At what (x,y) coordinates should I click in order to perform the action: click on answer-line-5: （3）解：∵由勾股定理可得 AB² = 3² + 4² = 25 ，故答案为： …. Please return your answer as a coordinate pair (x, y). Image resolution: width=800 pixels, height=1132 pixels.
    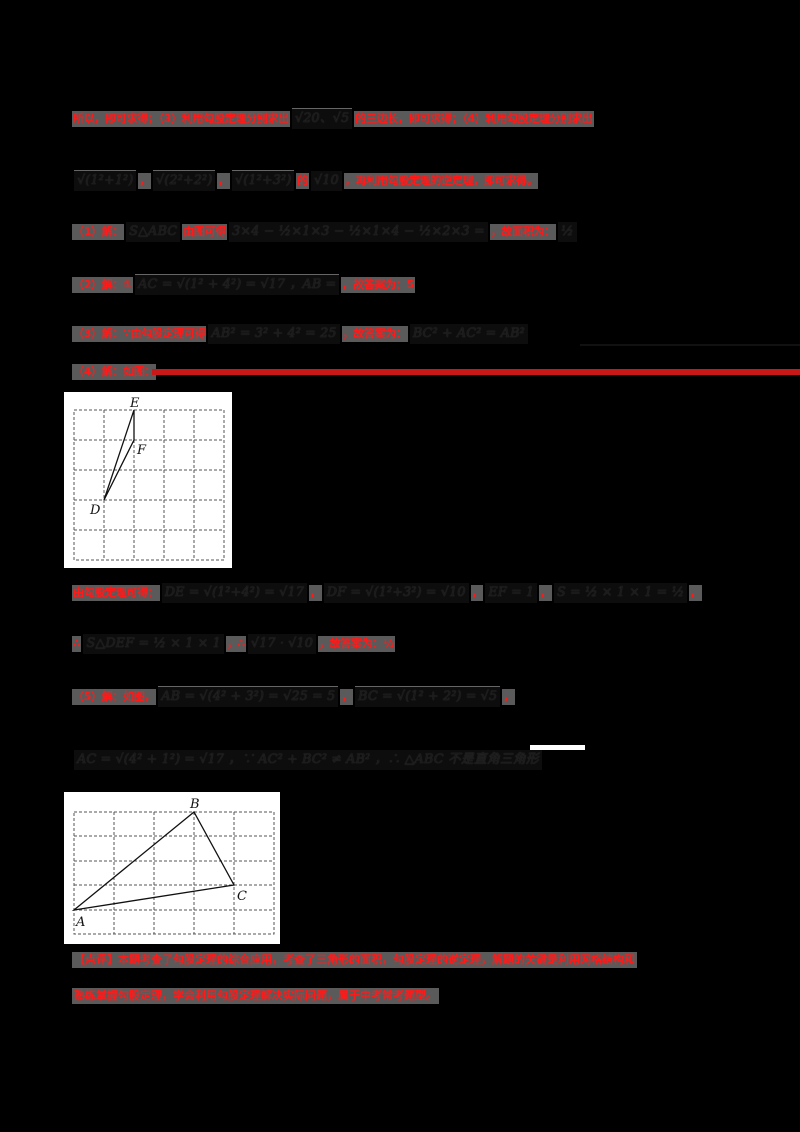
    Looking at the image, I should click on (301, 334).